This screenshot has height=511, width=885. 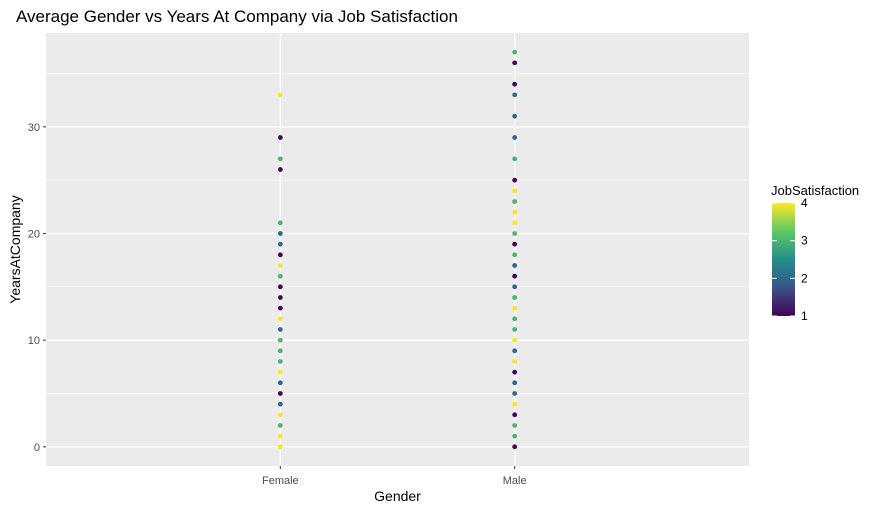 I want to click on legend-tick-label: 3, so click(x=804, y=241).